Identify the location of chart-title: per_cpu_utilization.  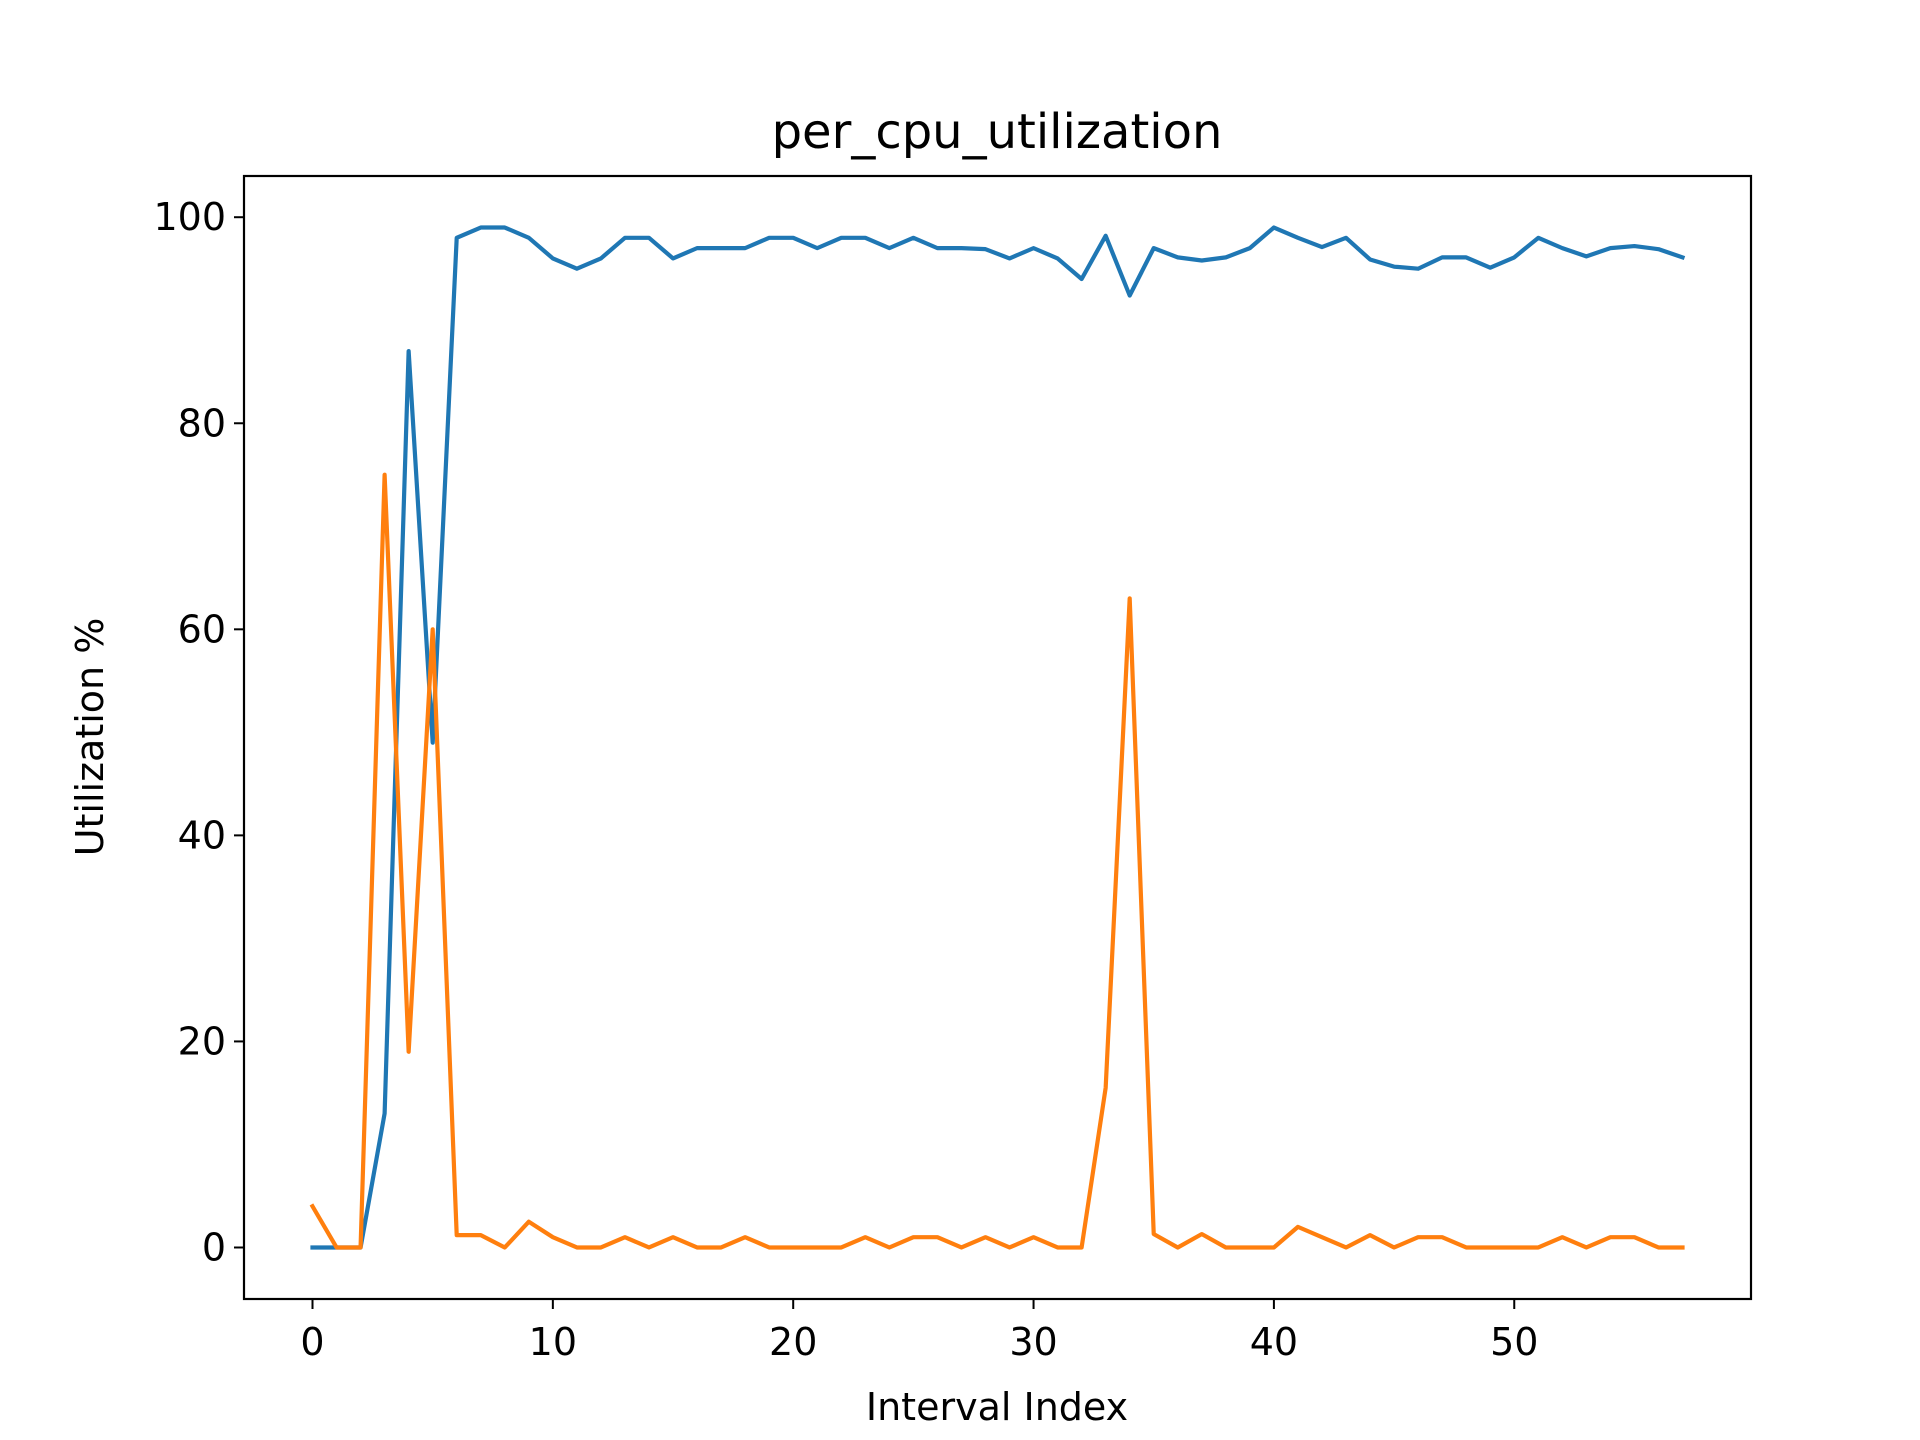
(997, 132).